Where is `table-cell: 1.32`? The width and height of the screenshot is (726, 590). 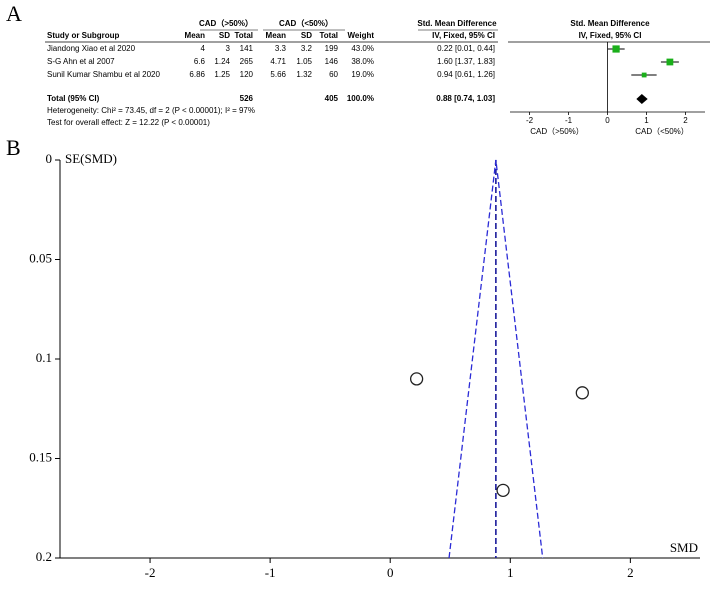
table-cell: 1.32 is located at coordinates (304, 74).